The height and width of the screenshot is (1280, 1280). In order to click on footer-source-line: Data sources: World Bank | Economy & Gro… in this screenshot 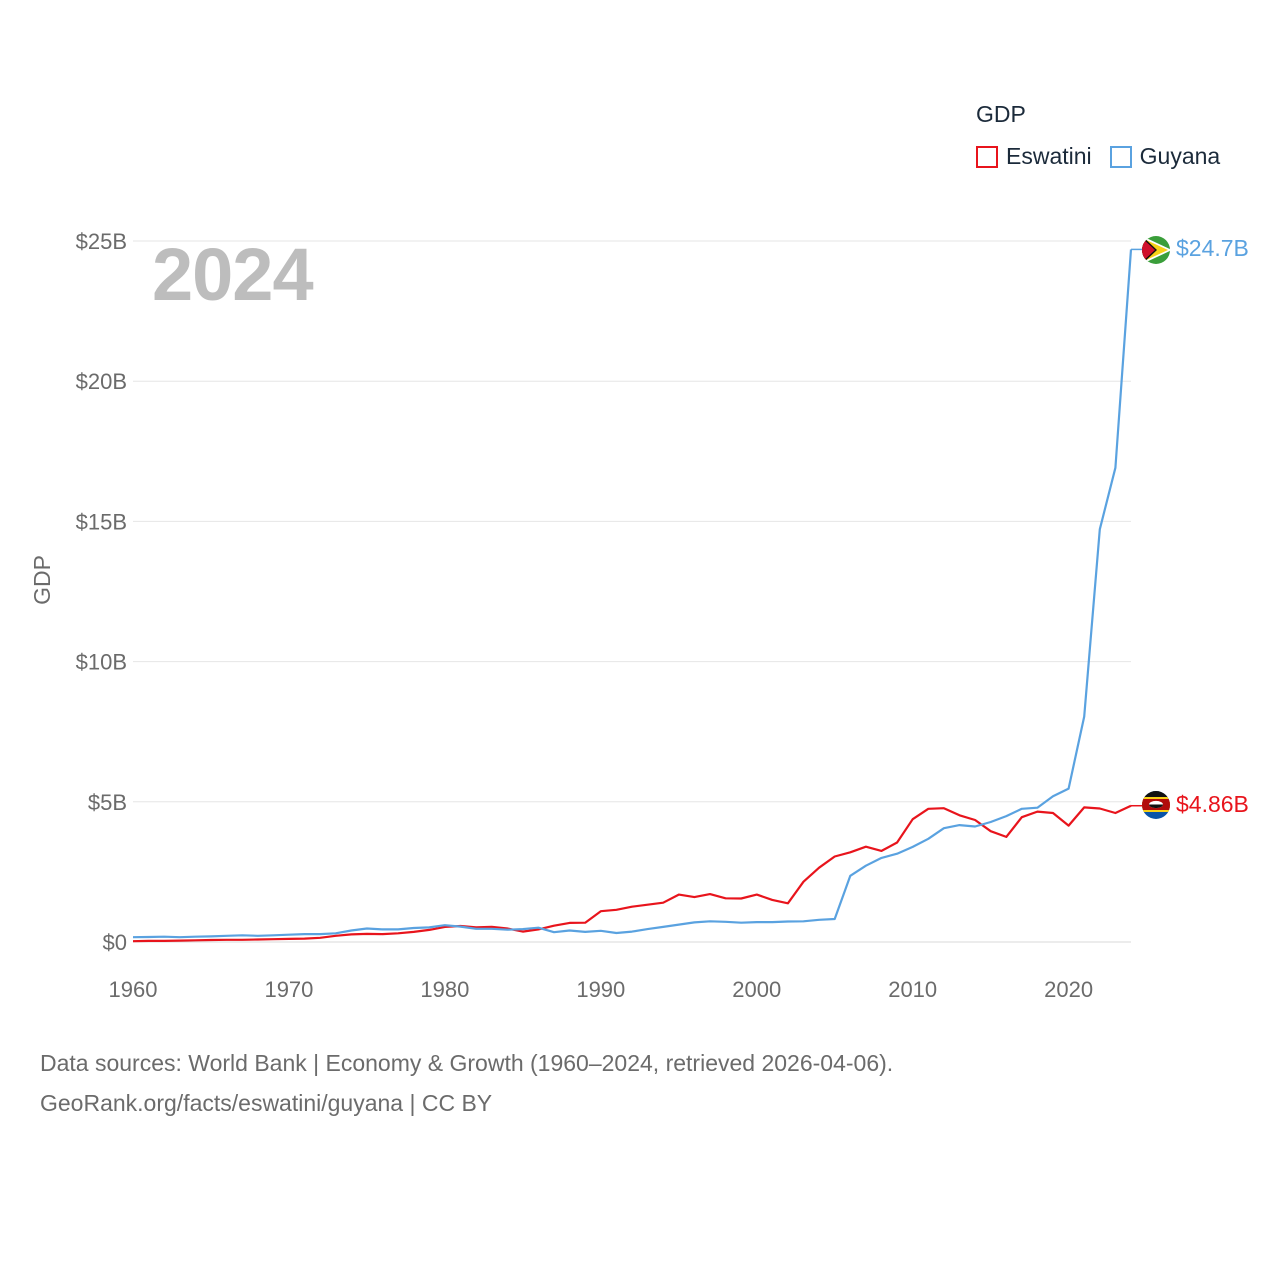, I will do `click(467, 1063)`.